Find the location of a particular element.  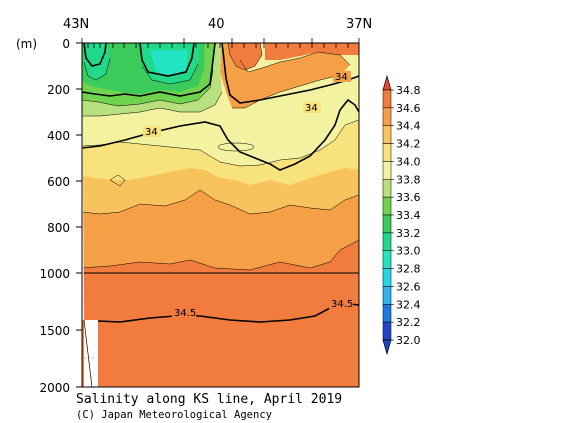

colorbar-label: 34.0 is located at coordinates (408, 161).